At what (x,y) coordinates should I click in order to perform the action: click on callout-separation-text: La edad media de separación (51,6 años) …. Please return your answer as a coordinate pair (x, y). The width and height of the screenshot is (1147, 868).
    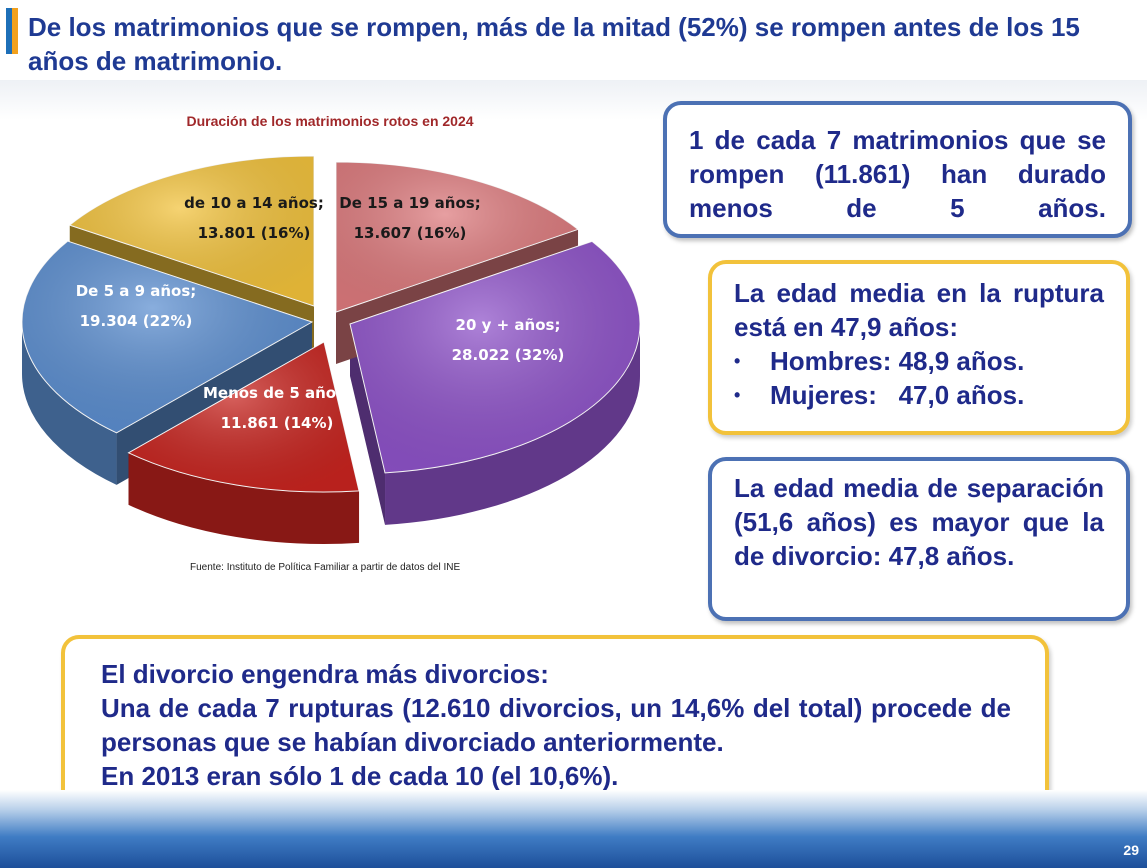
    Looking at the image, I should click on (919, 522).